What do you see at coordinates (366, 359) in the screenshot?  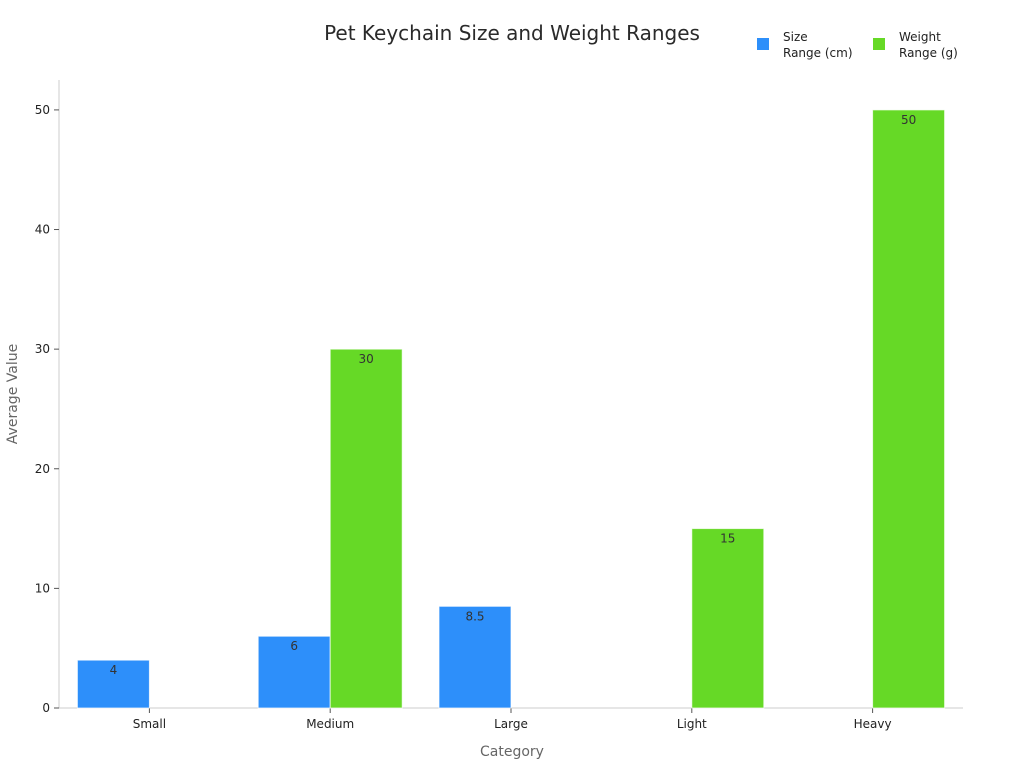 I see `data-label-weight-range-g-medium: 30` at bounding box center [366, 359].